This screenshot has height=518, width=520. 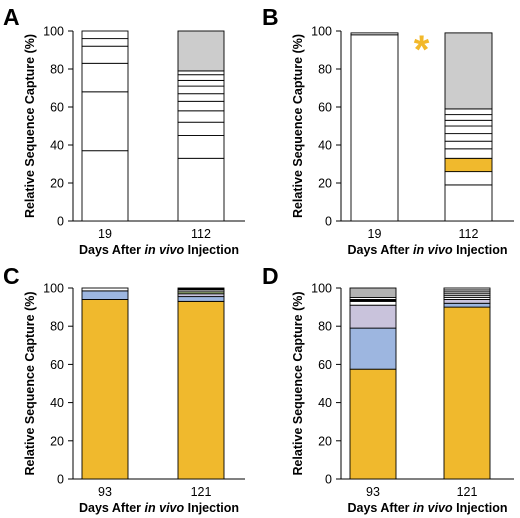 I want to click on significance-asterisk: *, so click(x=422, y=50).